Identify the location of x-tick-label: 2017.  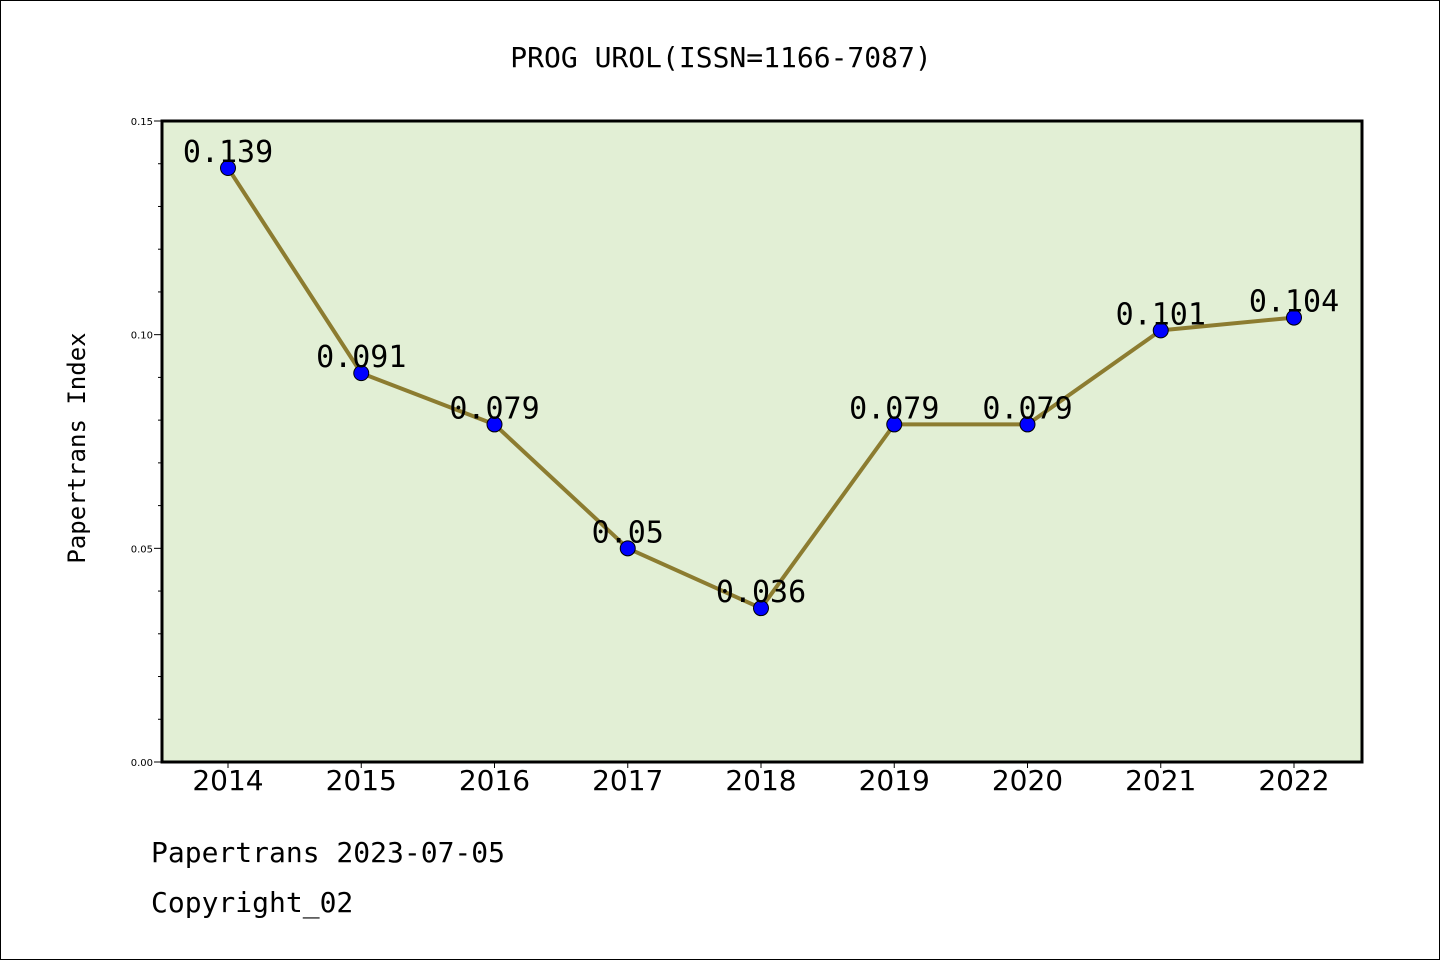
(627, 780).